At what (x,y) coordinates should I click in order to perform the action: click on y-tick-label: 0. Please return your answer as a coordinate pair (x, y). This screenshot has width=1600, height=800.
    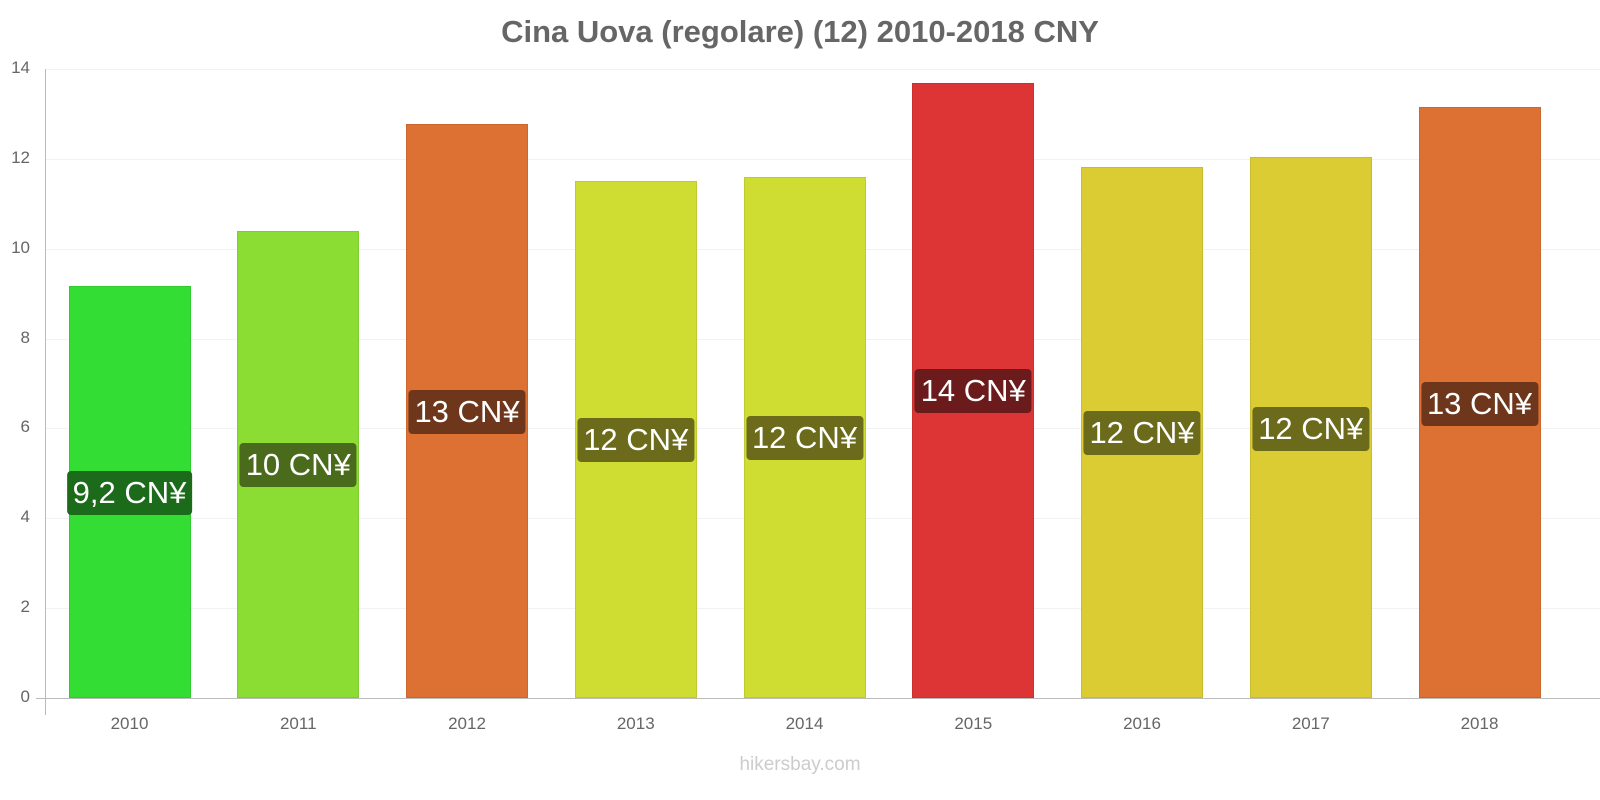
    Looking at the image, I should click on (25, 696).